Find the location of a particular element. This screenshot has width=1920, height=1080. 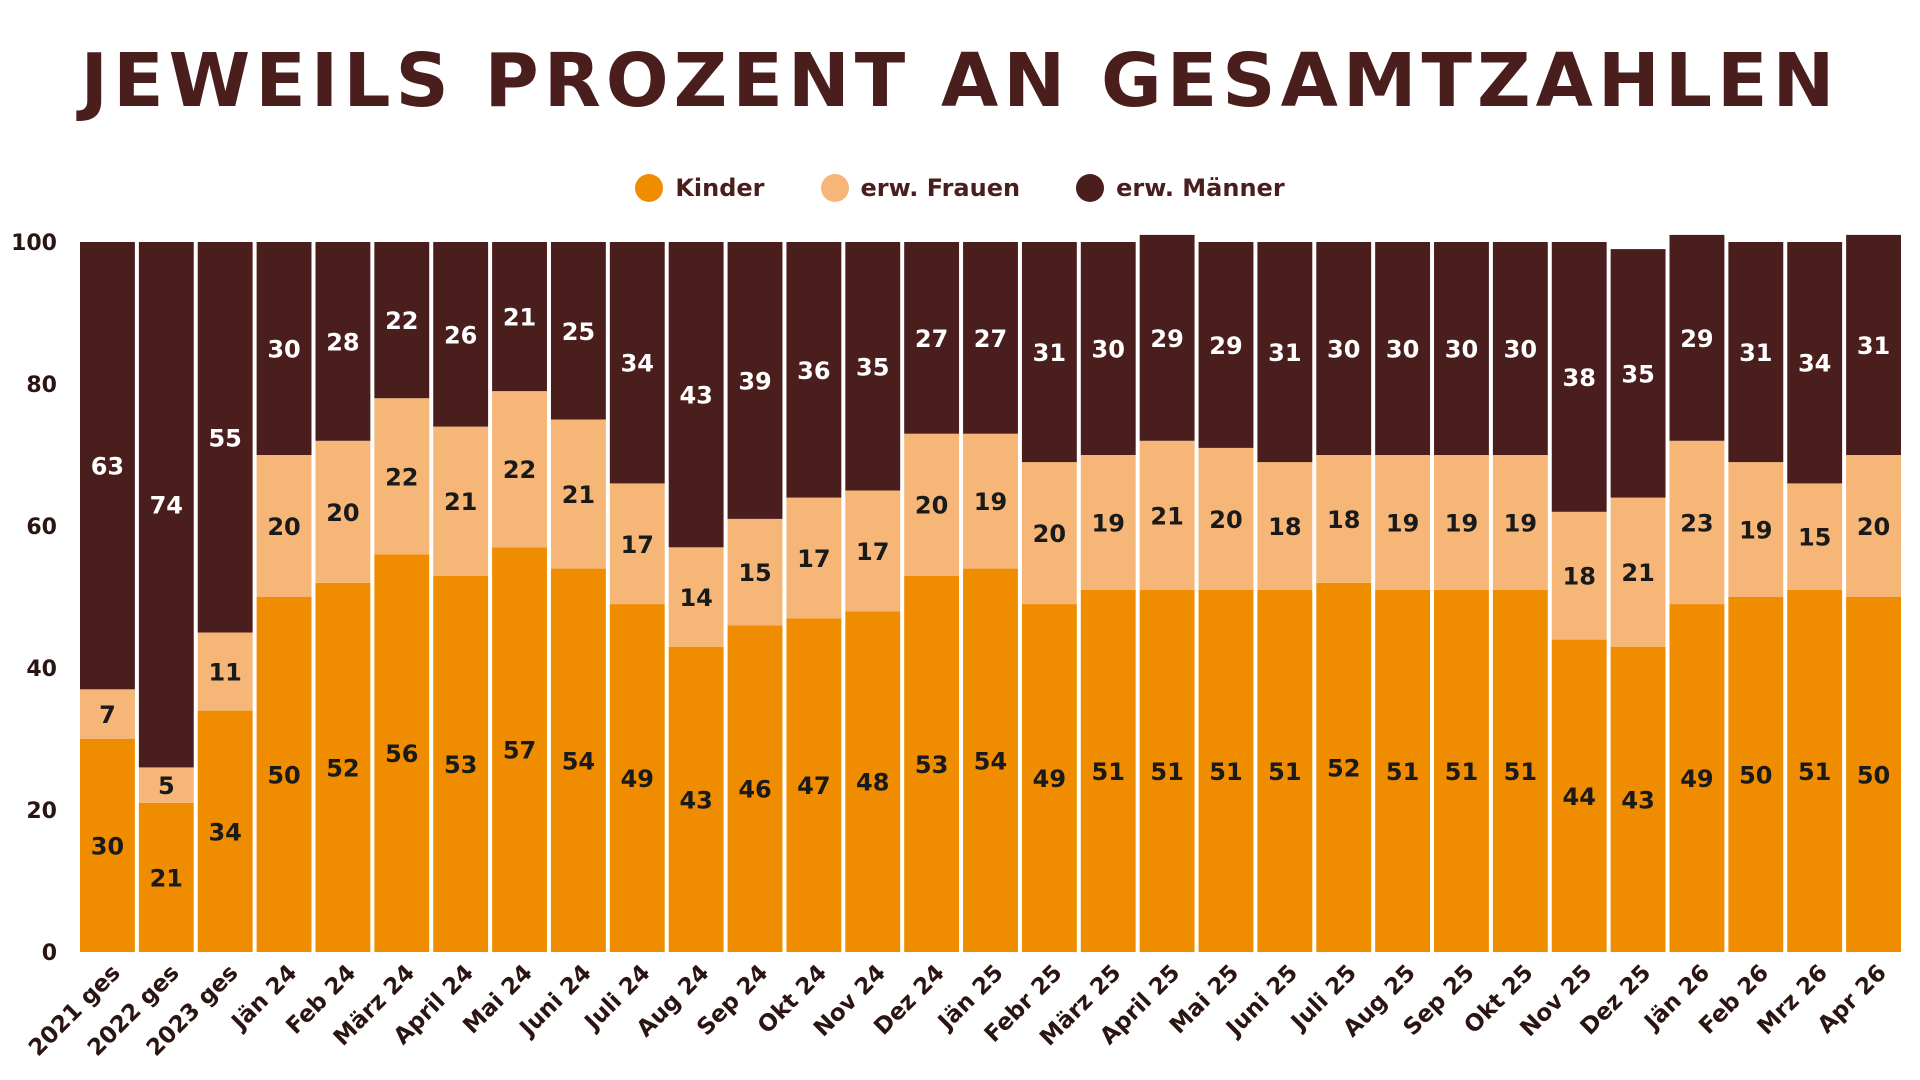

data-label-kinder: 21 is located at coordinates (166, 878).